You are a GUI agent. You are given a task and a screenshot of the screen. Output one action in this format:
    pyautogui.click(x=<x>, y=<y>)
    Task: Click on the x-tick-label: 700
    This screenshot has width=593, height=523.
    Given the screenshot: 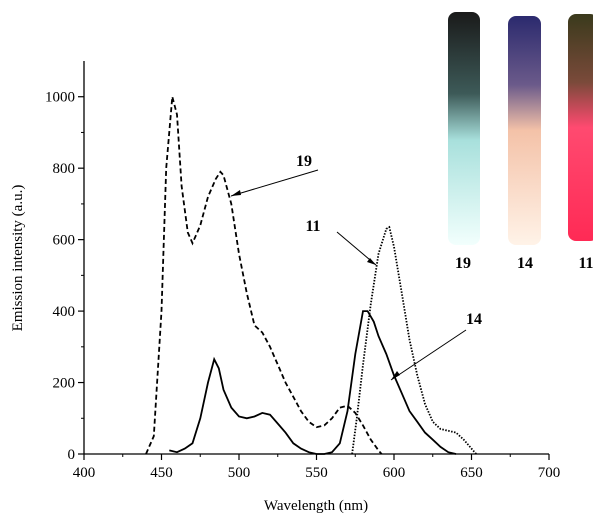 What is the action you would take?
    pyautogui.click(x=549, y=473)
    